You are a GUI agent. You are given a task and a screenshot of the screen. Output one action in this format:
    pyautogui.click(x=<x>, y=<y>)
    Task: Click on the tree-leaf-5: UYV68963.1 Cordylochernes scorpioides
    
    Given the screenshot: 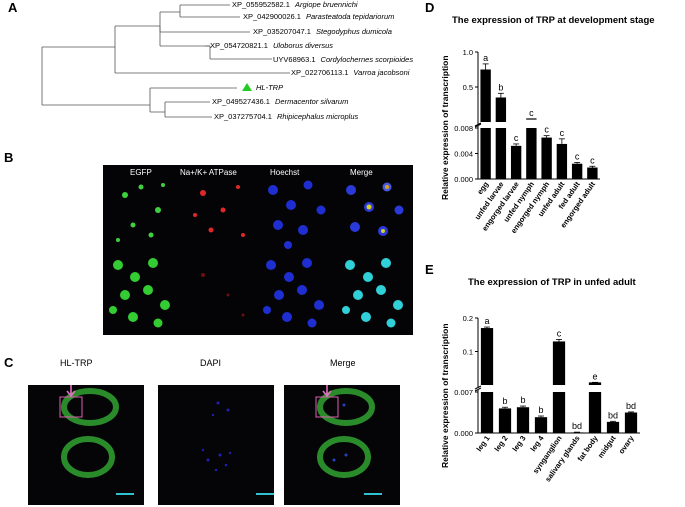 What is the action you would take?
    pyautogui.click(x=343, y=59)
    